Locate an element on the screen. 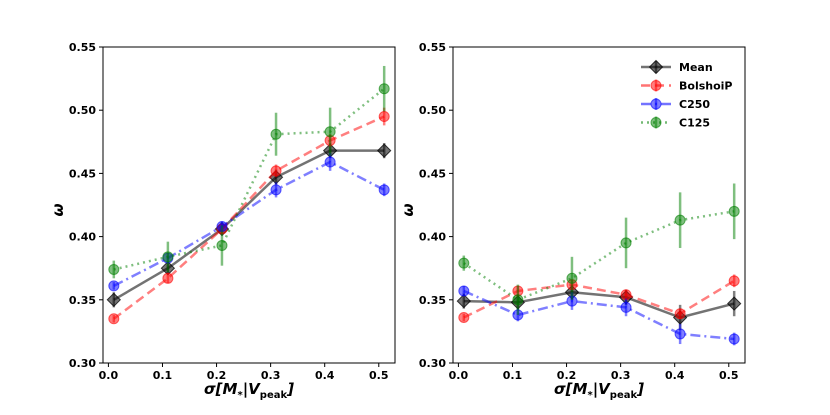  series-c250 is located at coordinates (599, 315).